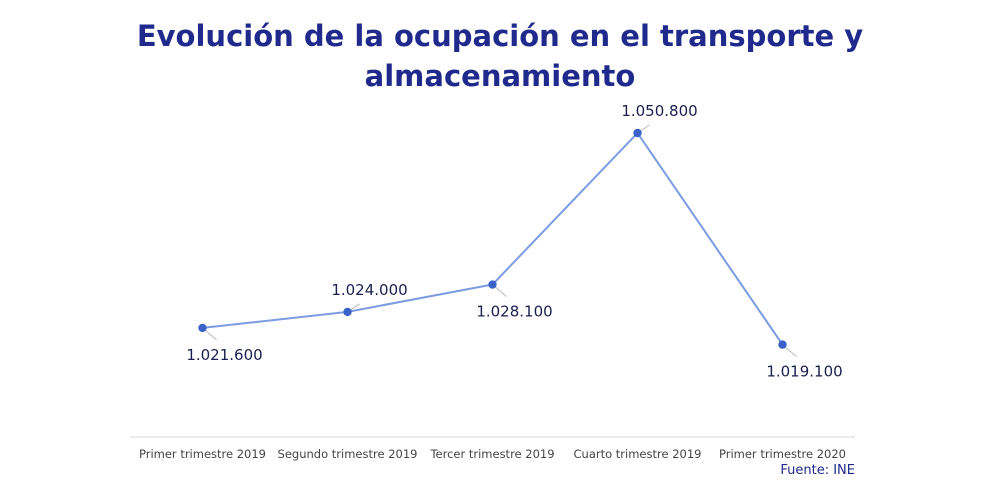  What do you see at coordinates (804, 372) in the screenshot?
I see `data-label: 1.019.100` at bounding box center [804, 372].